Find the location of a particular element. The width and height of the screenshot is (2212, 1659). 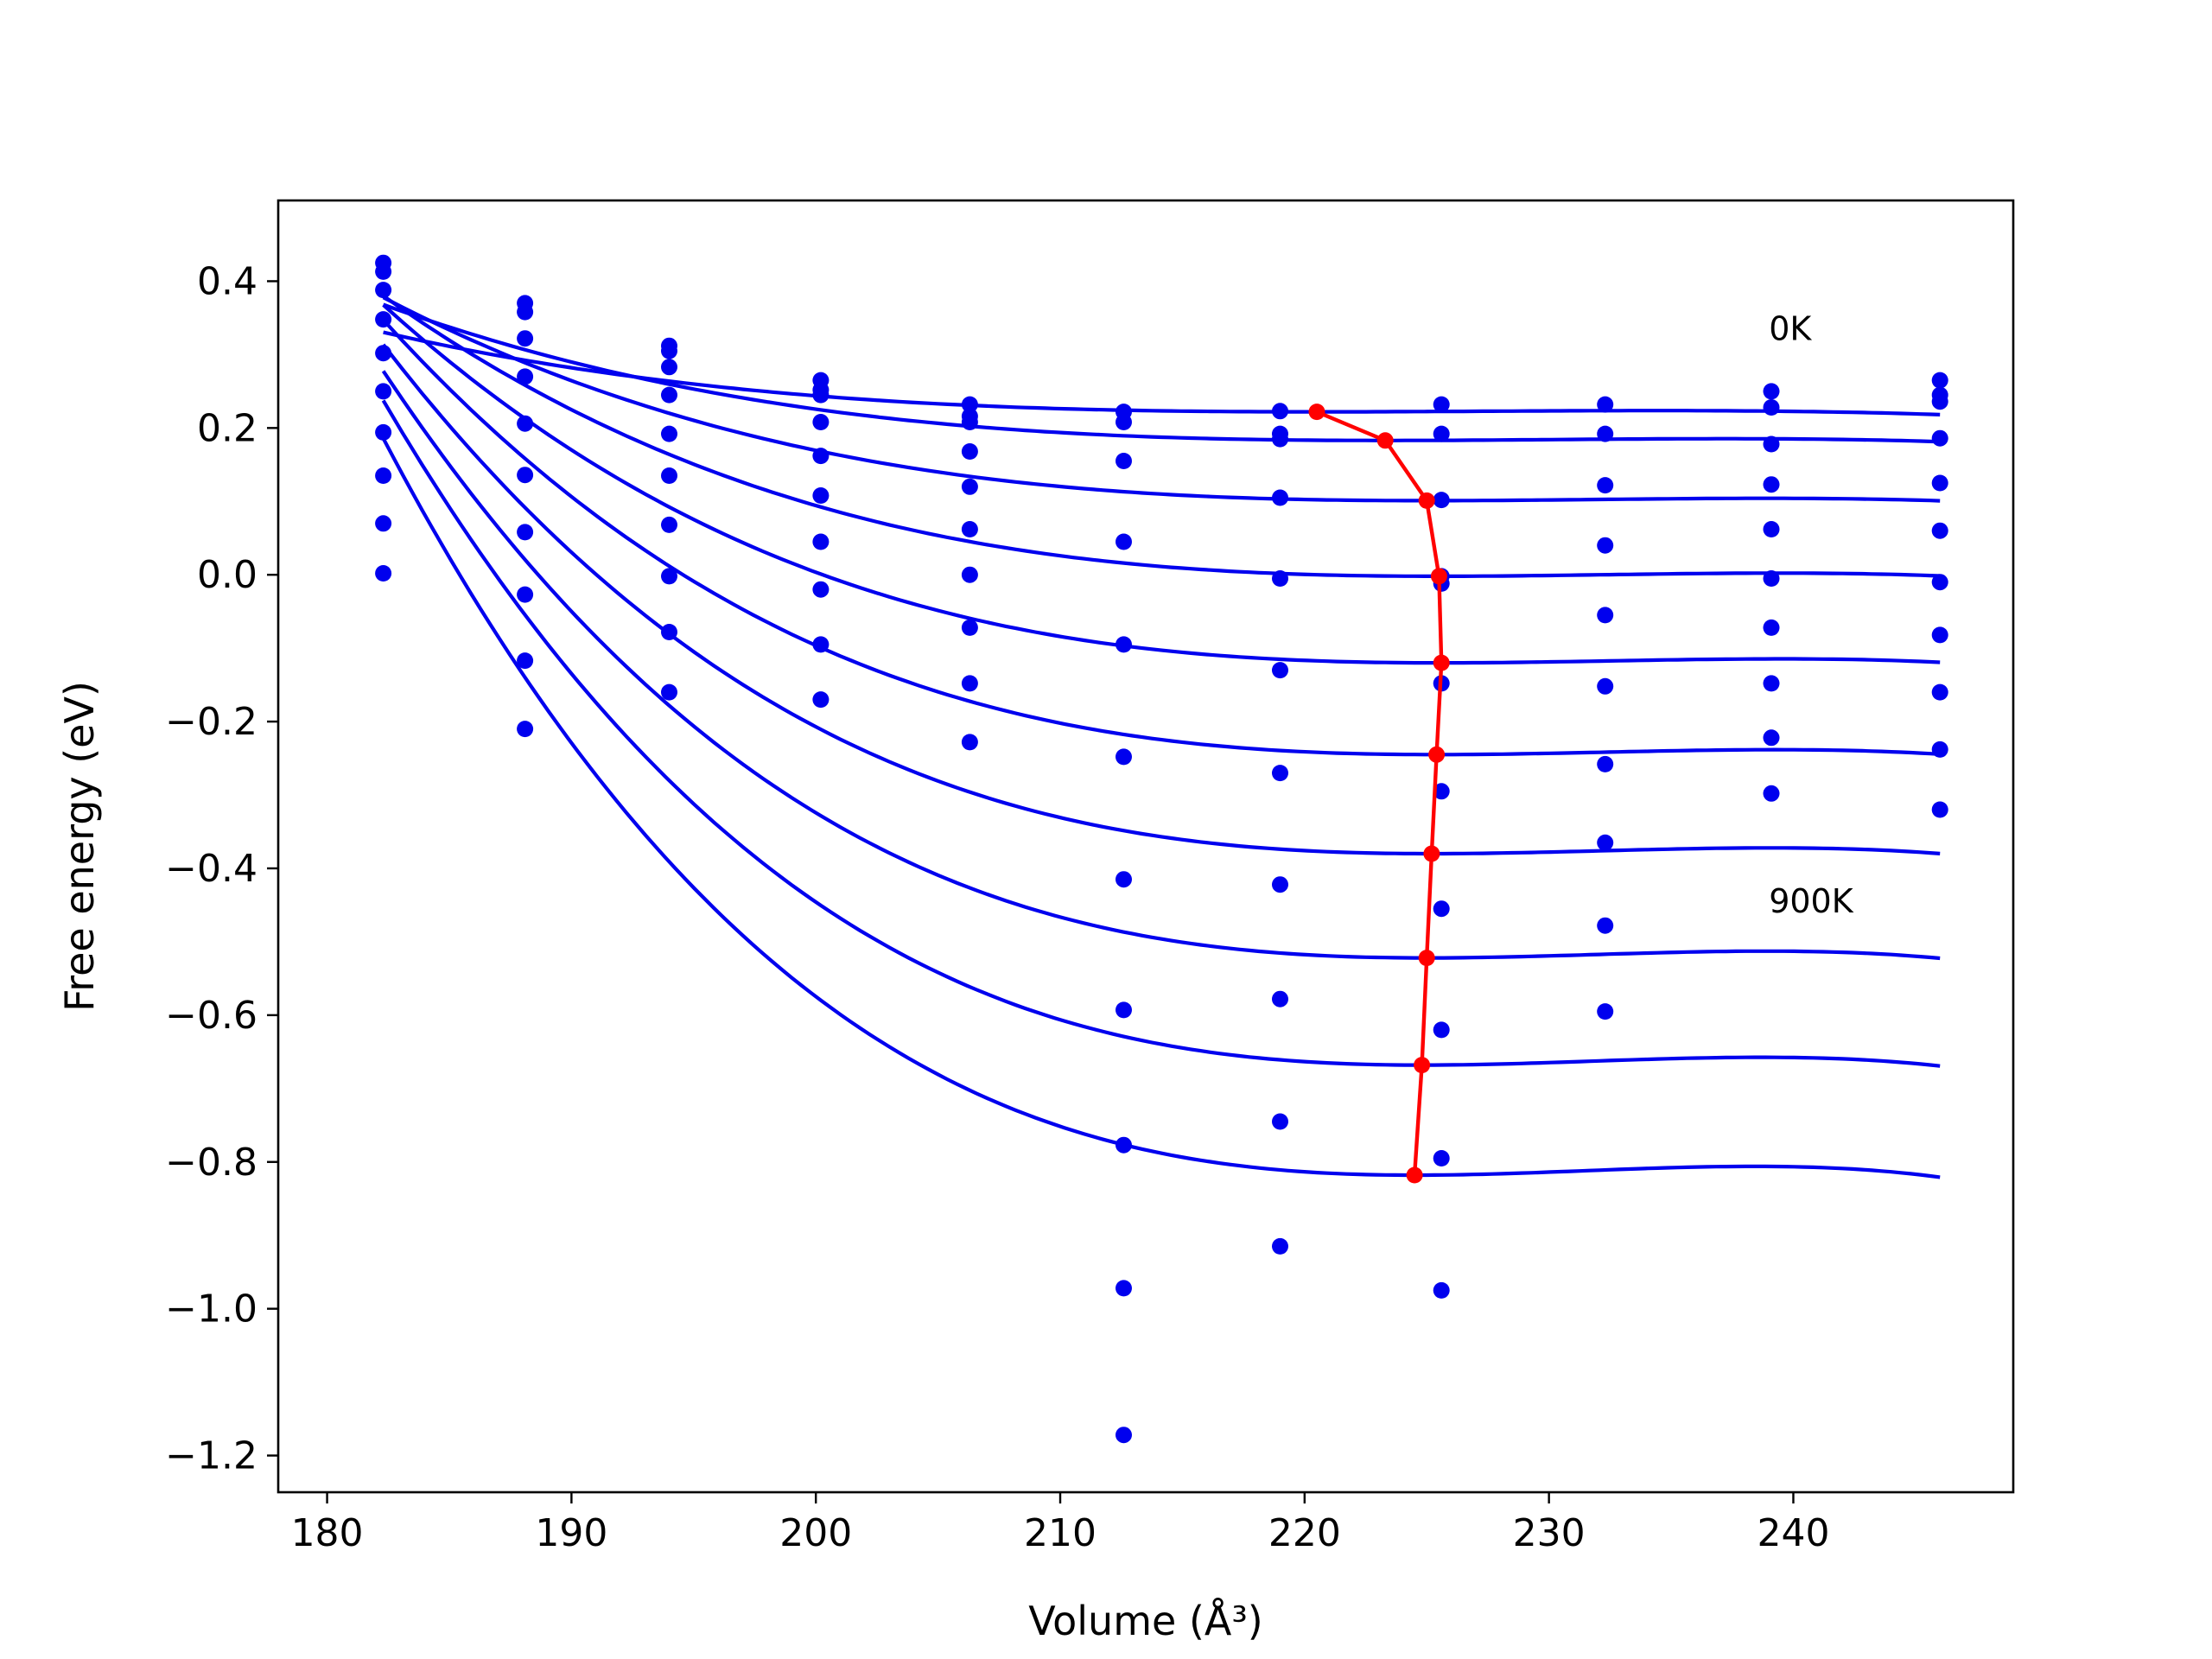

y-tick-label-1: 0.2 is located at coordinates (227, 428).